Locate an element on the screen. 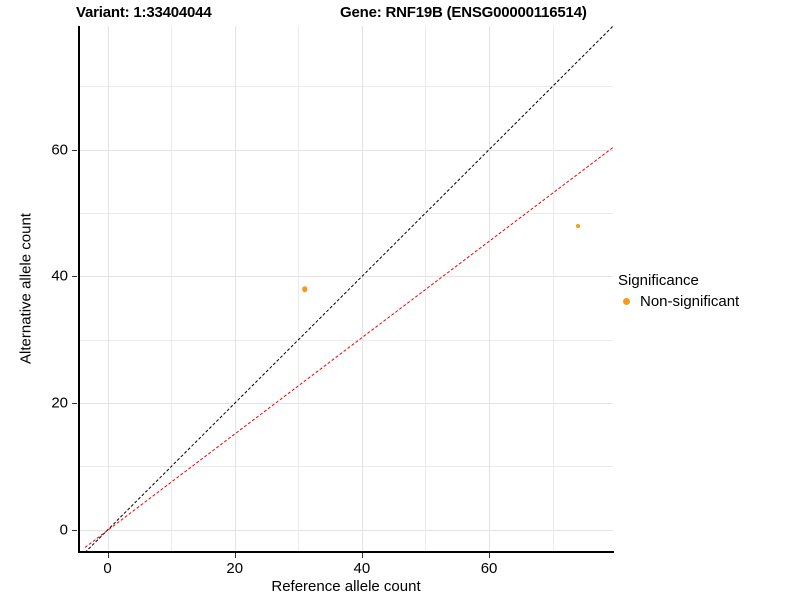  legend: Significance Non-significant is located at coordinates (706, 291).